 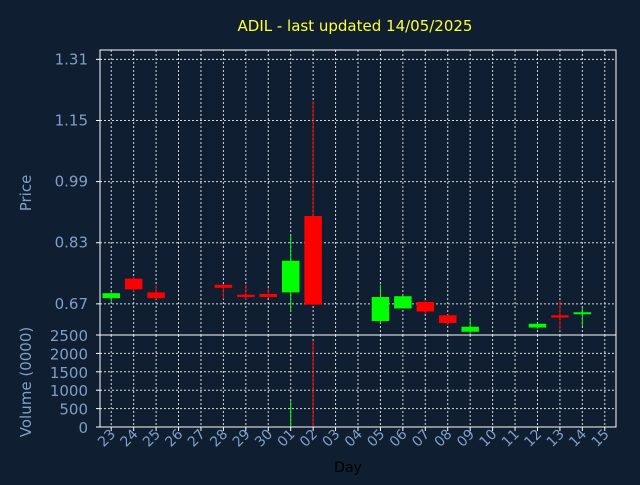 What do you see at coordinates (71, 59) in the screenshot?
I see `price-tick-label: 1.31` at bounding box center [71, 59].